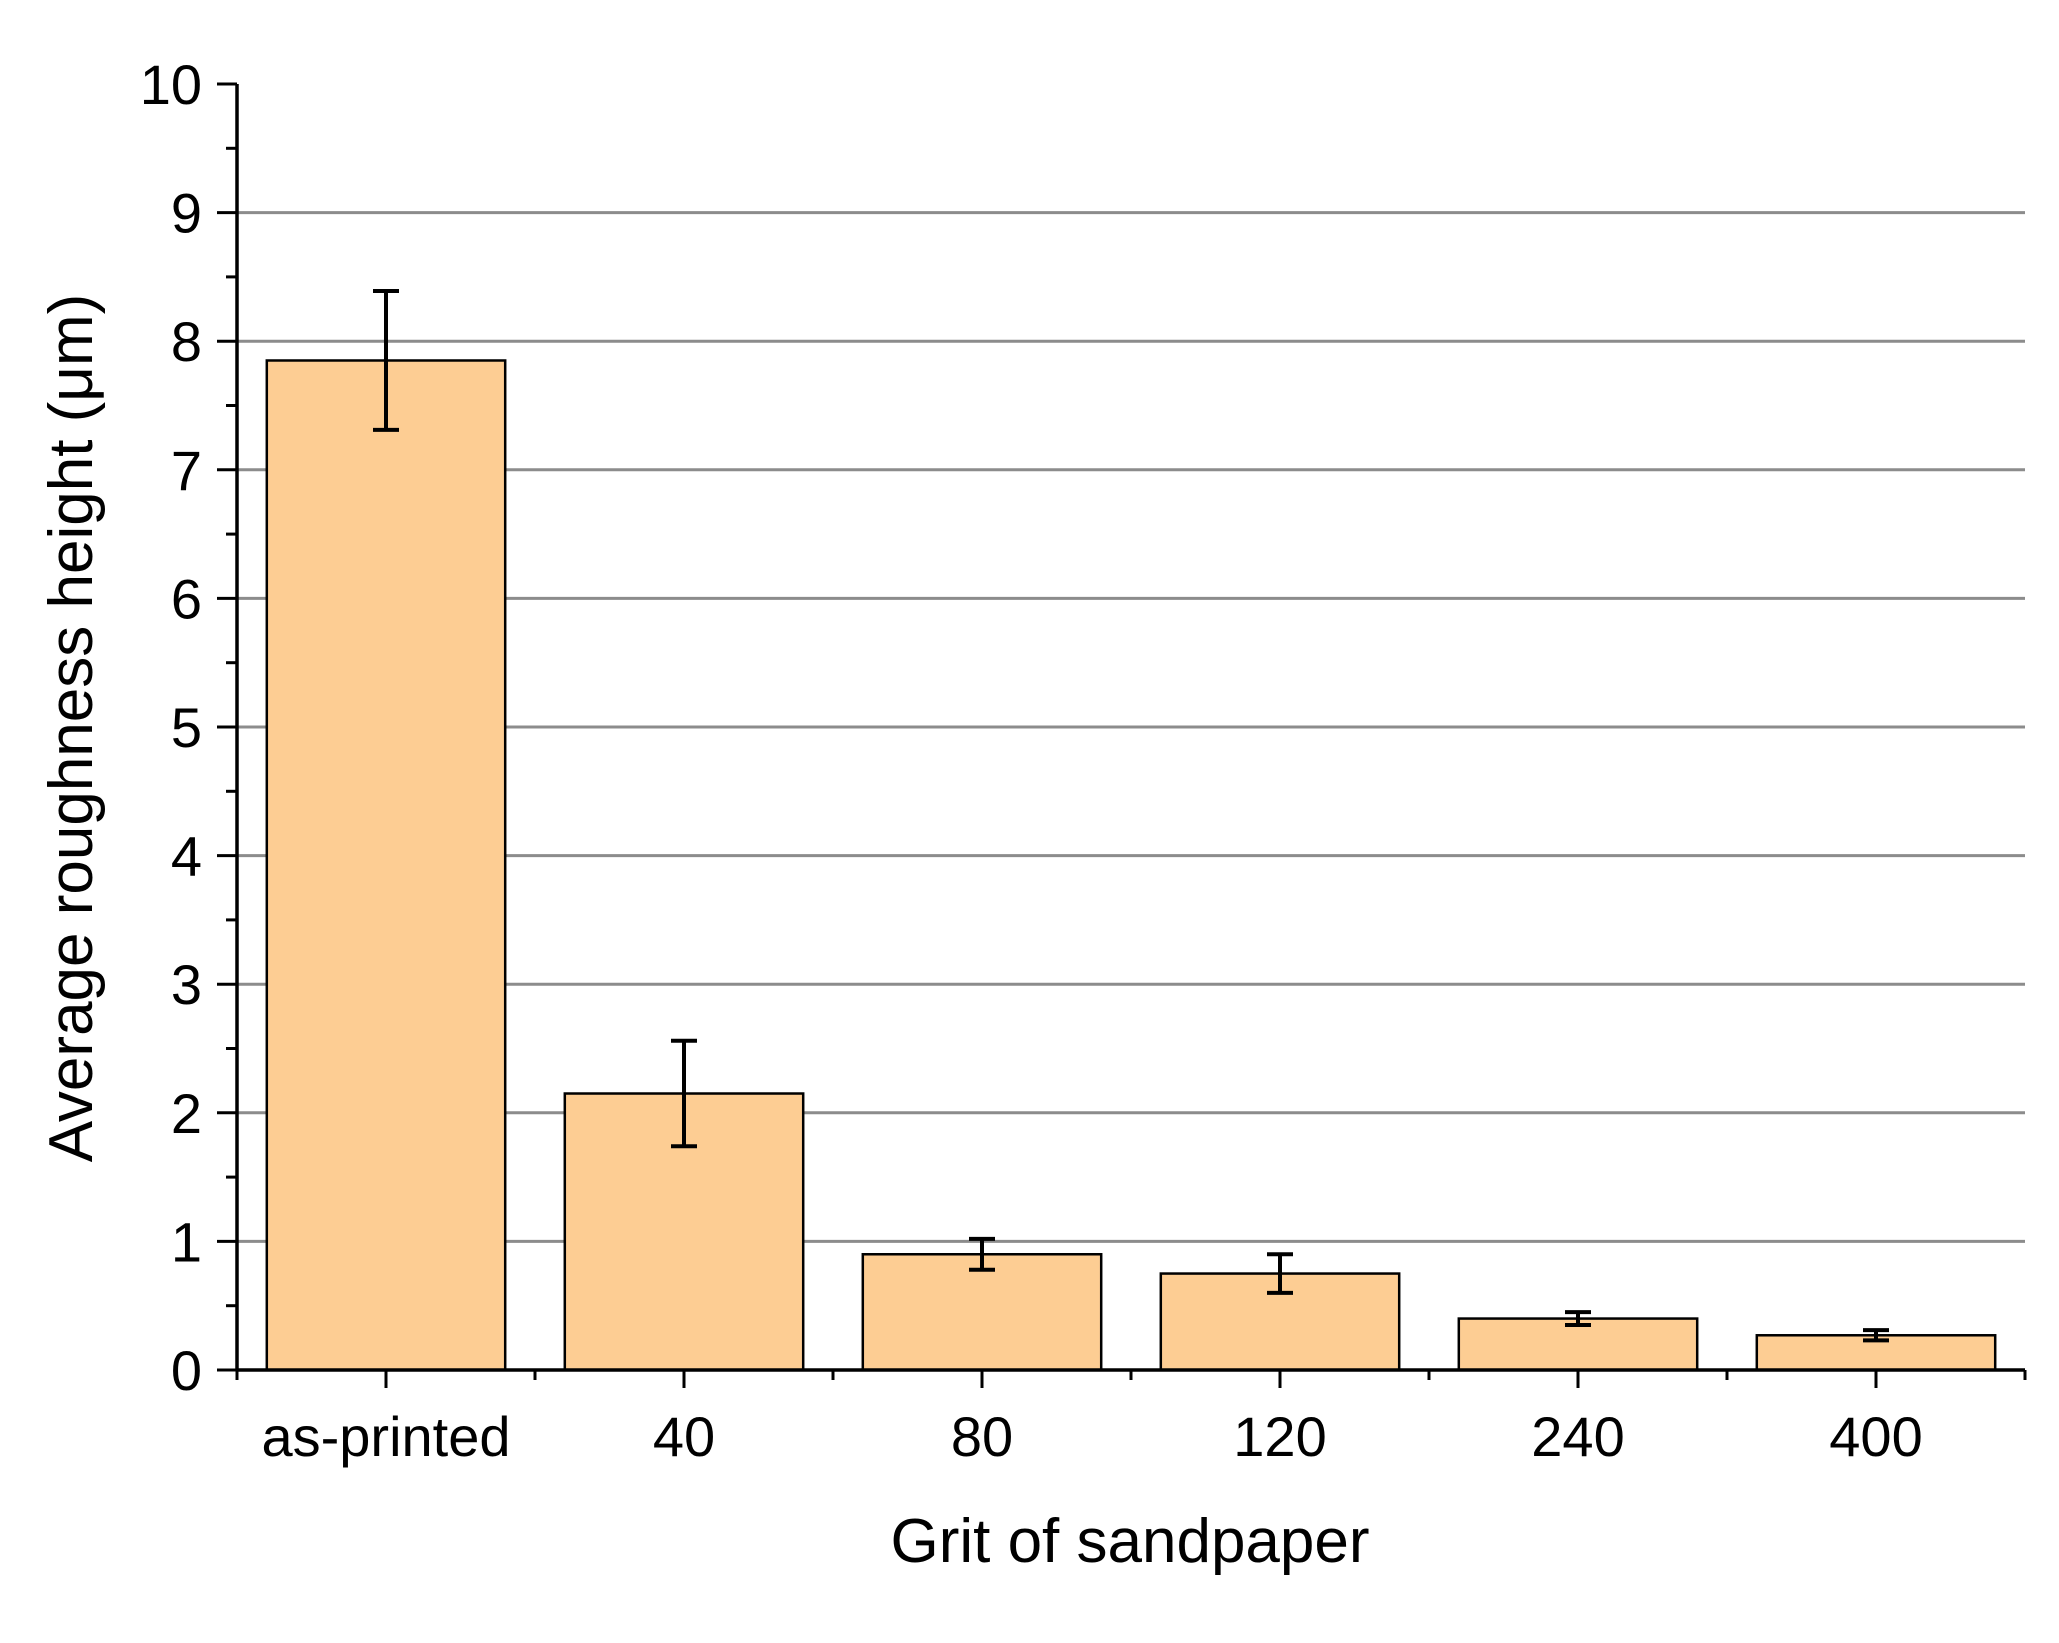  I want to click on error-bar-as-printed, so click(386, 360).